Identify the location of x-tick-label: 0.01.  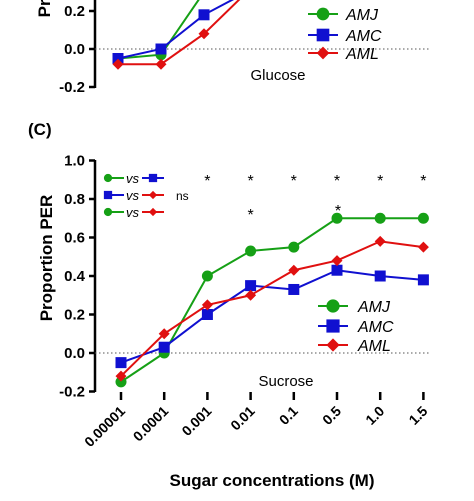
(242, 418).